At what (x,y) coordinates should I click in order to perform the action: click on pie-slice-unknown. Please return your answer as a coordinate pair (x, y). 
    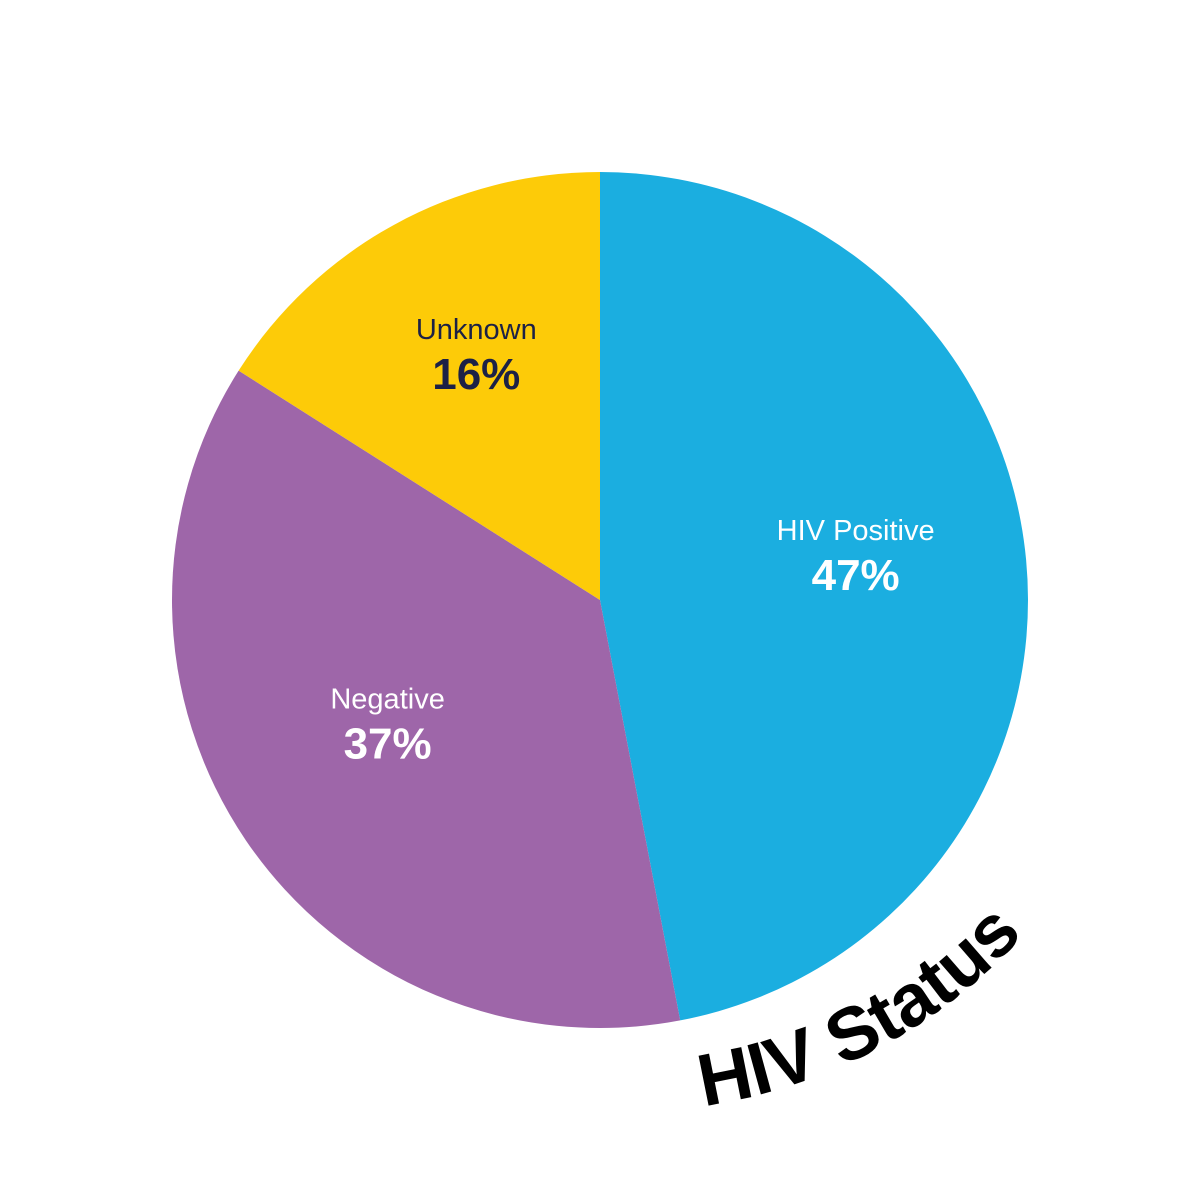
    Looking at the image, I should click on (419, 386).